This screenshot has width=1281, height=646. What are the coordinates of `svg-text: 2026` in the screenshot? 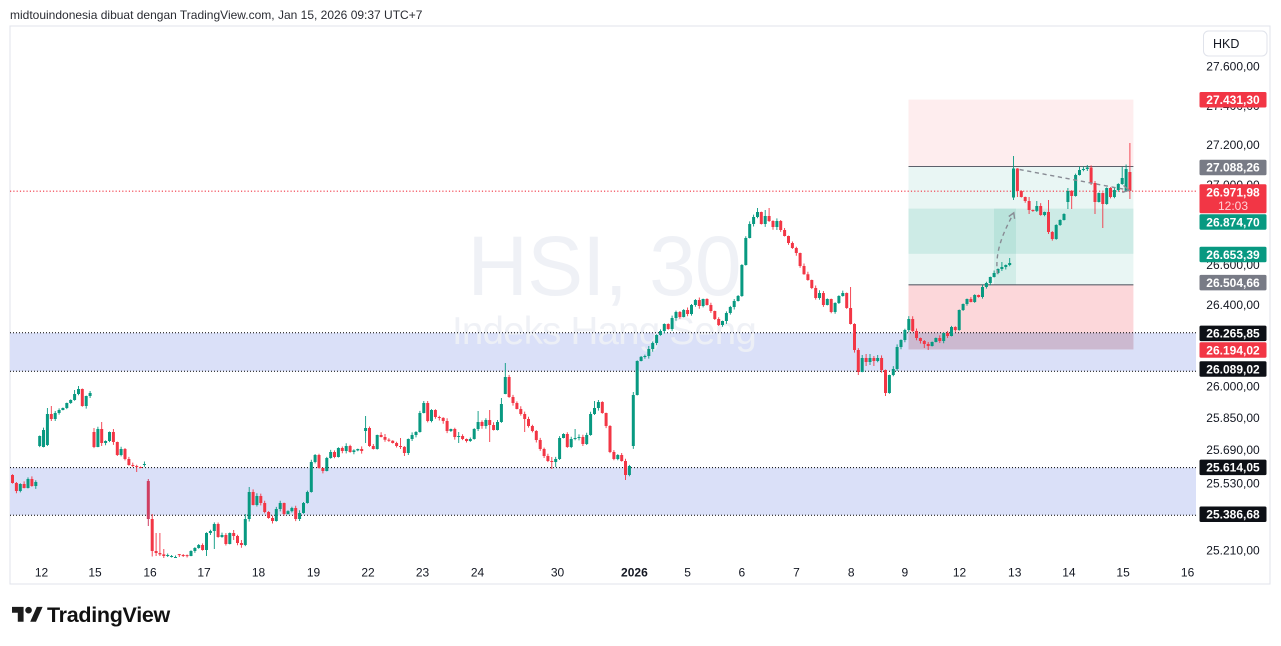 It's located at (634, 573).